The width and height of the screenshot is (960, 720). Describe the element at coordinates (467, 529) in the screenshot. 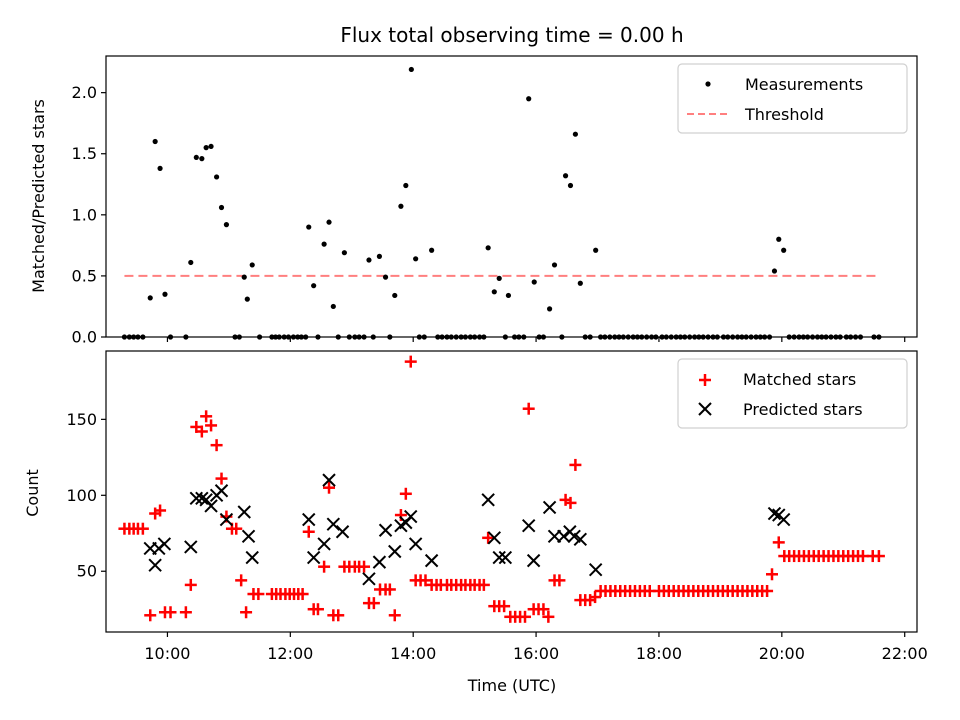

I see `predicted-star-points` at that location.